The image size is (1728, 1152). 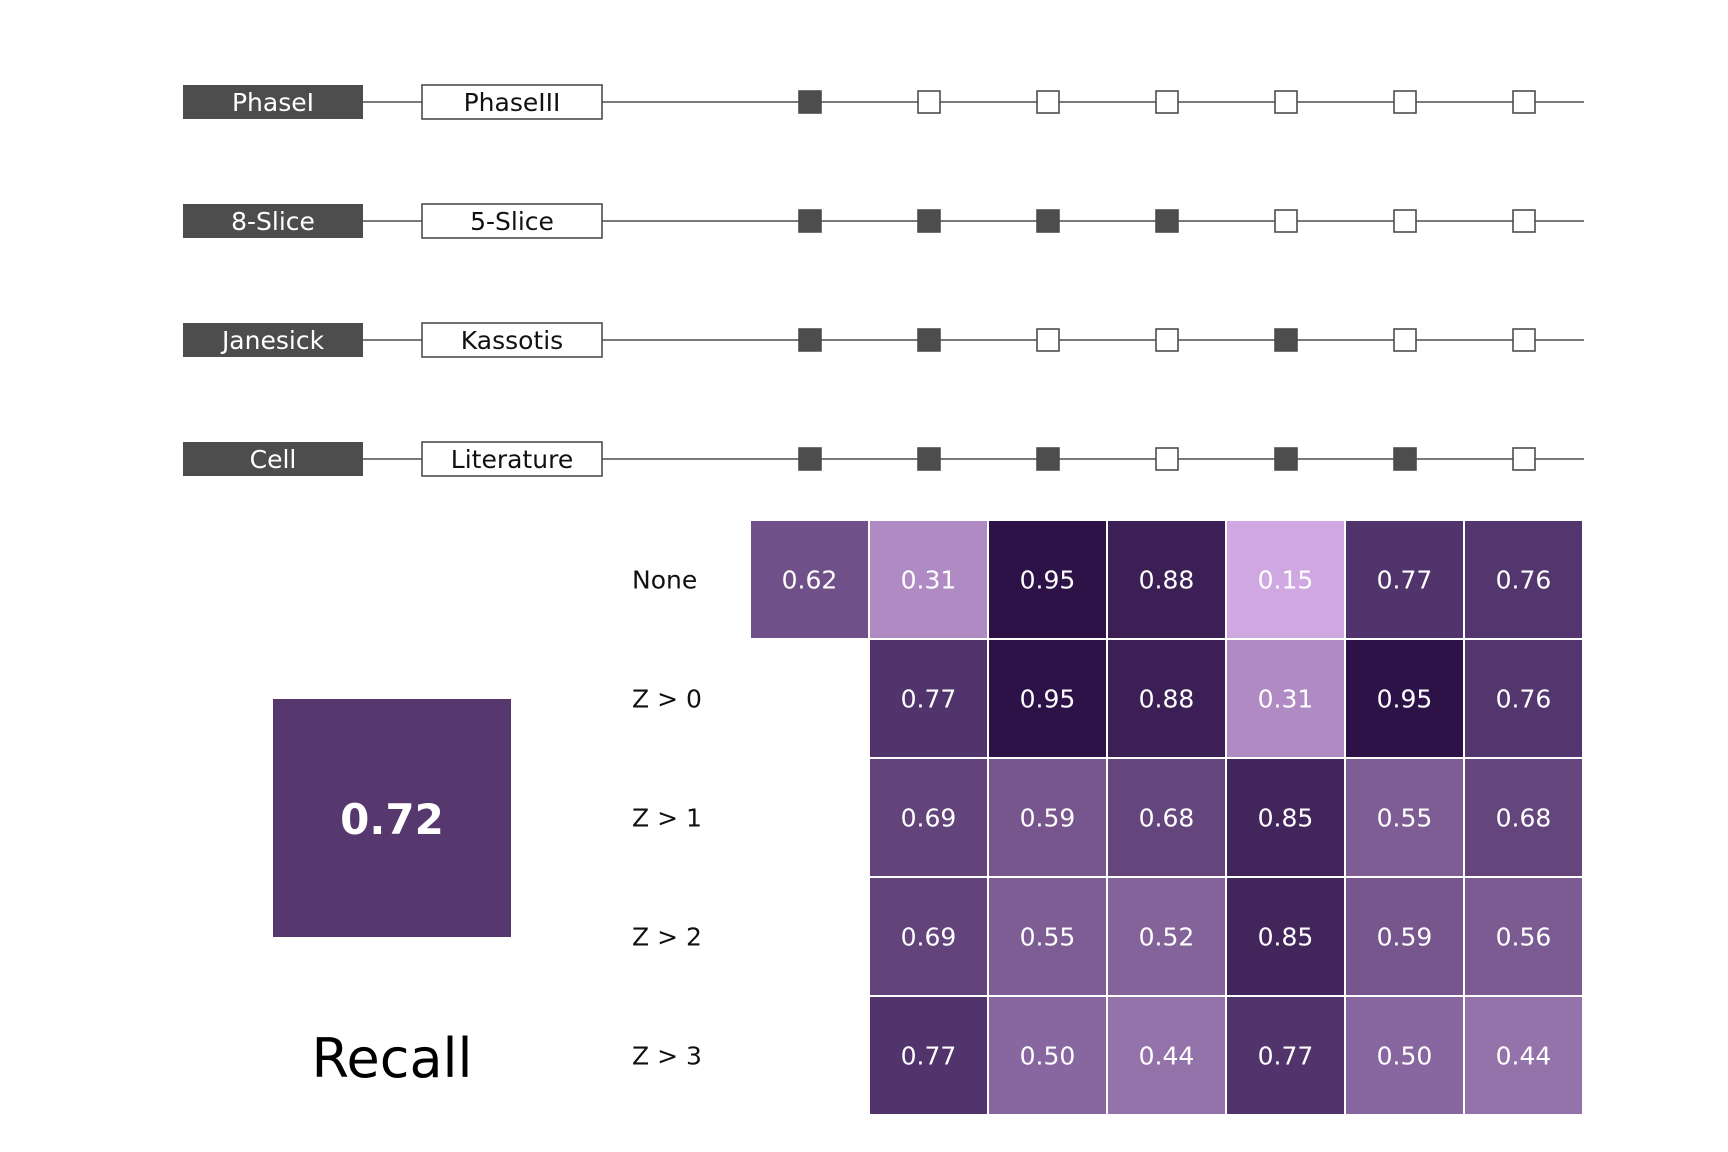 What do you see at coordinates (1167, 937) in the screenshot?
I see `heatmap-cell-value: 0.52` at bounding box center [1167, 937].